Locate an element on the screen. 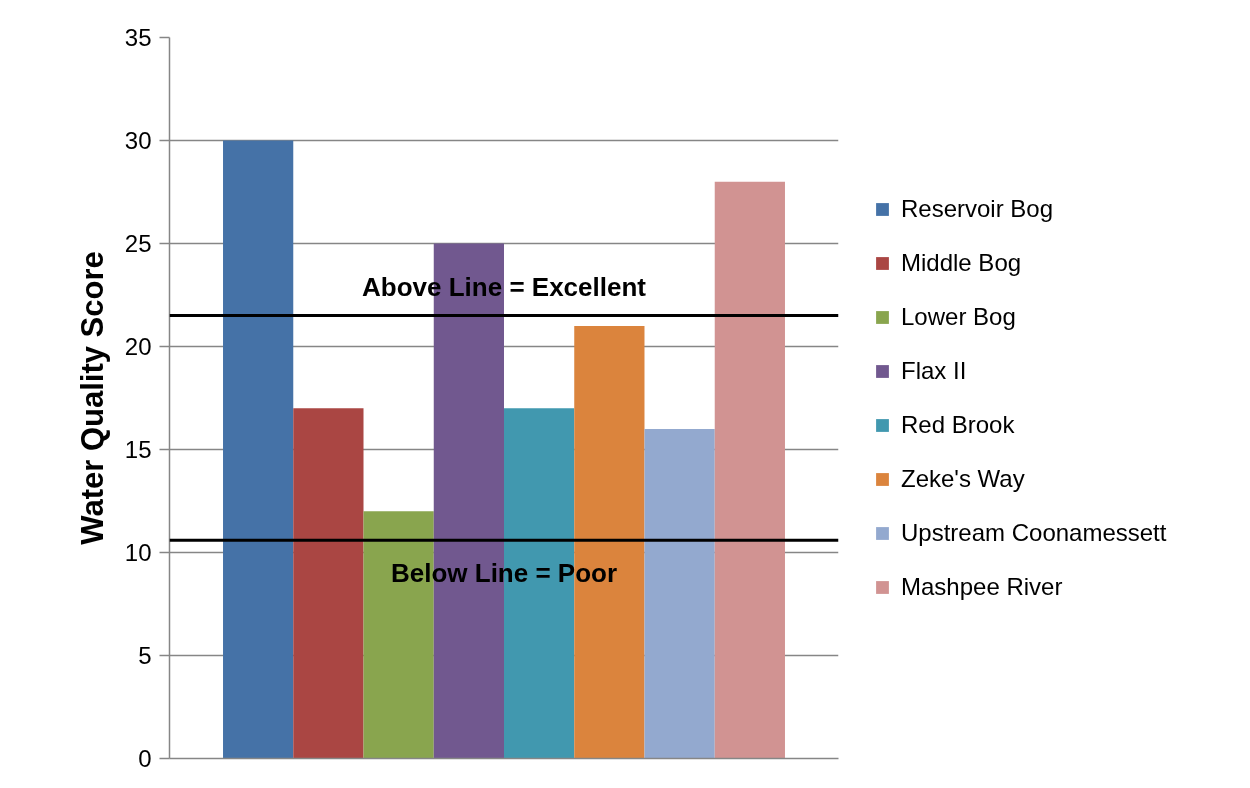 The height and width of the screenshot is (788, 1250). legend-label: Middle Bog is located at coordinates (961, 262).